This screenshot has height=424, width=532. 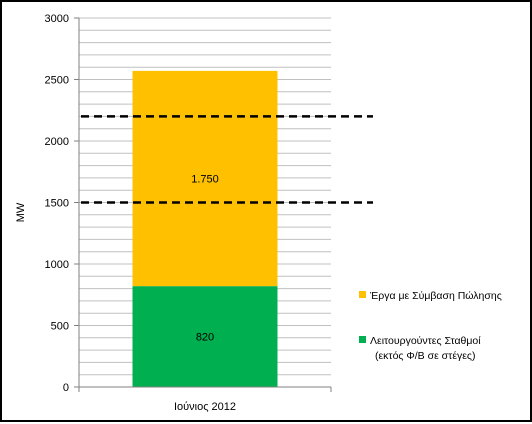 I want to click on legend-label: Έργα με Σύμβαση Πώλησης, so click(x=435, y=296).